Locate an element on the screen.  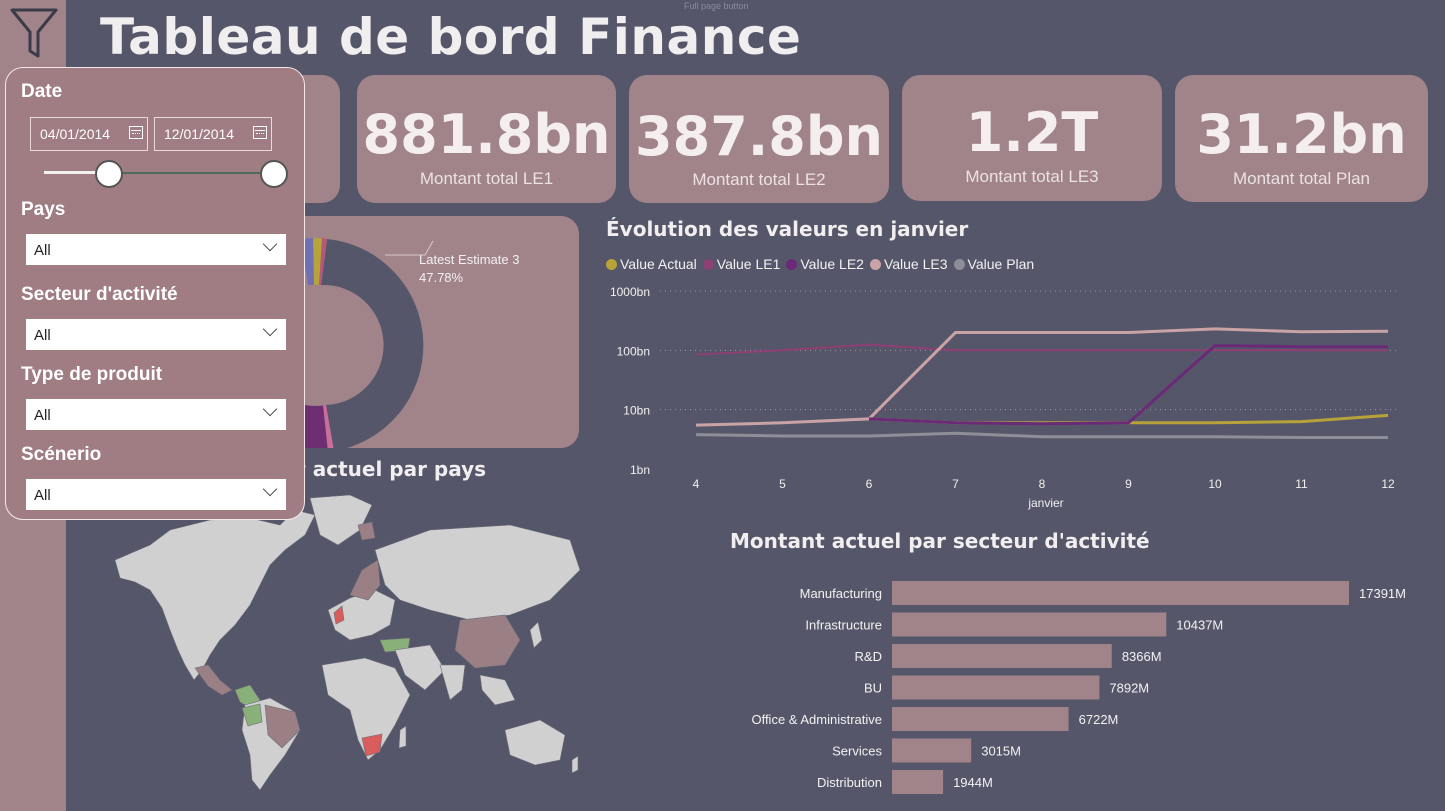
map-region-india is located at coordinates (452, 682).